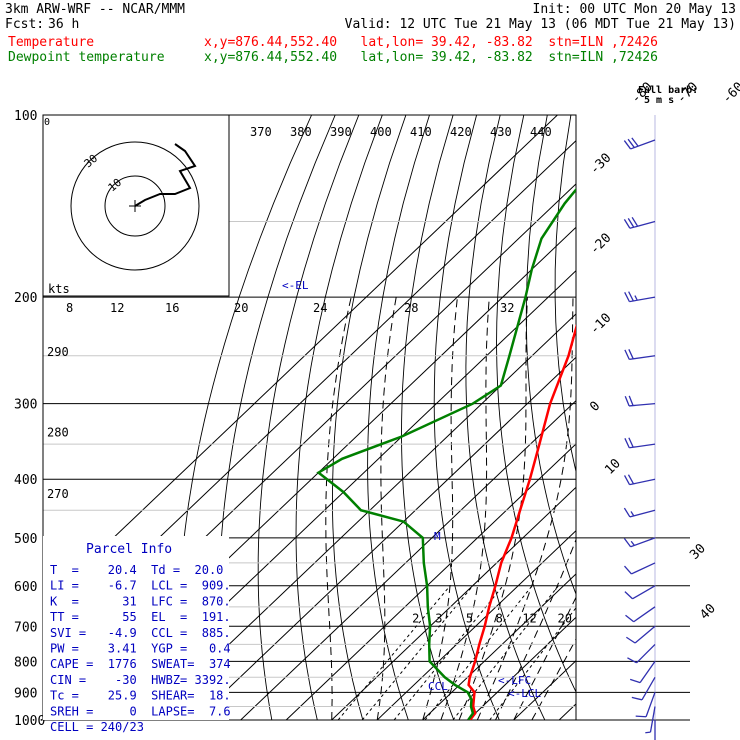 The width and height of the screenshot is (740, 740). What do you see at coordinates (341, 132) in the screenshot?
I see `theta-e-label: 390` at bounding box center [341, 132].